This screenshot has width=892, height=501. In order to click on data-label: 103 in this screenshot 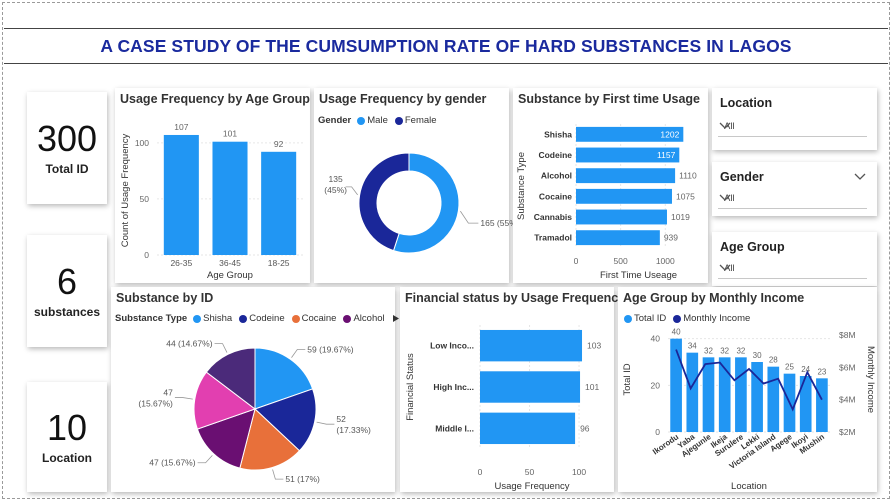, I will do `click(594, 346)`.